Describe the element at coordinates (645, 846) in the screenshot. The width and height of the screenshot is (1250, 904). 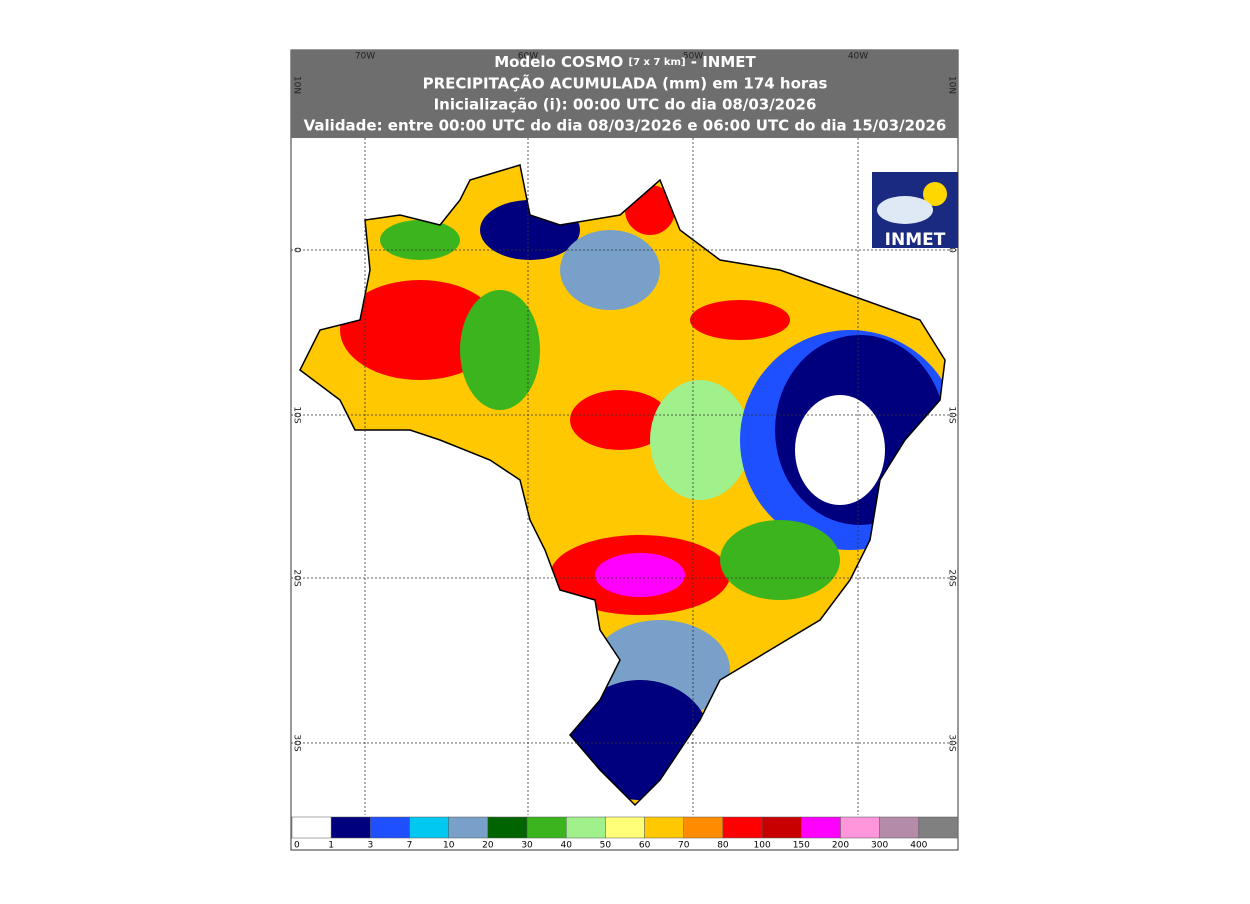
I see `legend-label: 60` at that location.